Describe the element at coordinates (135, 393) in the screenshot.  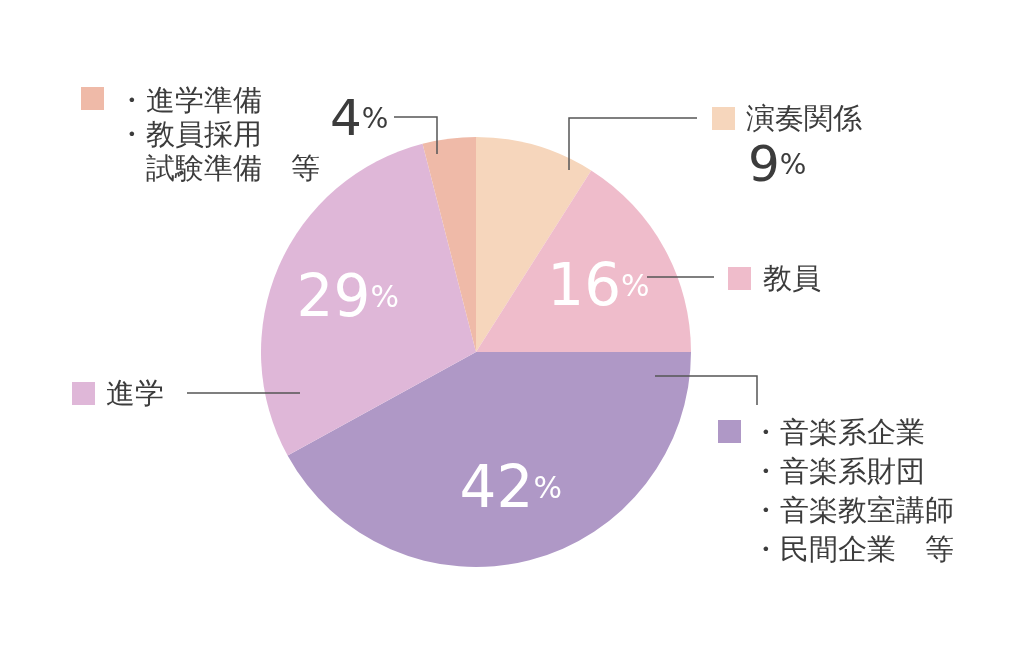
I see `legend-label: 進学` at that location.